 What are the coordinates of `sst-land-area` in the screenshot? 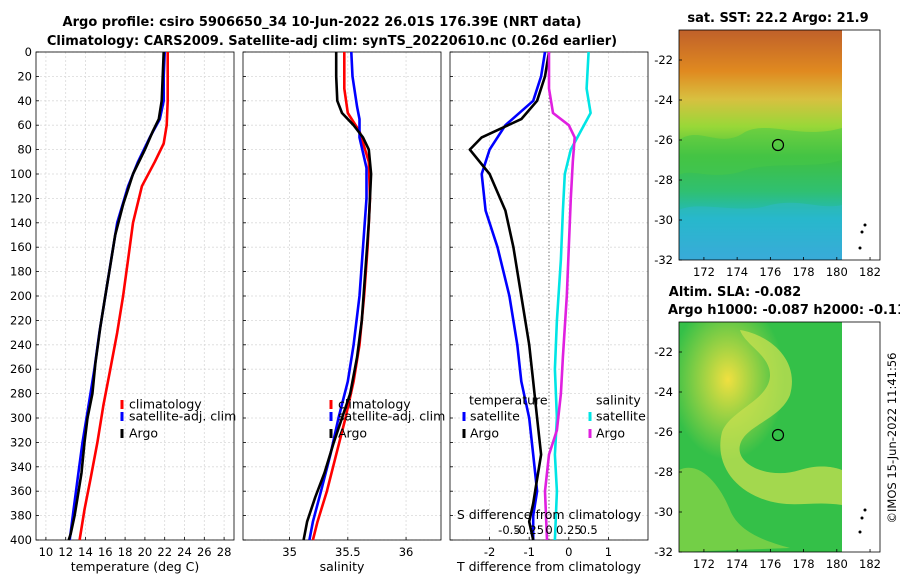 It's located at (861, 145).